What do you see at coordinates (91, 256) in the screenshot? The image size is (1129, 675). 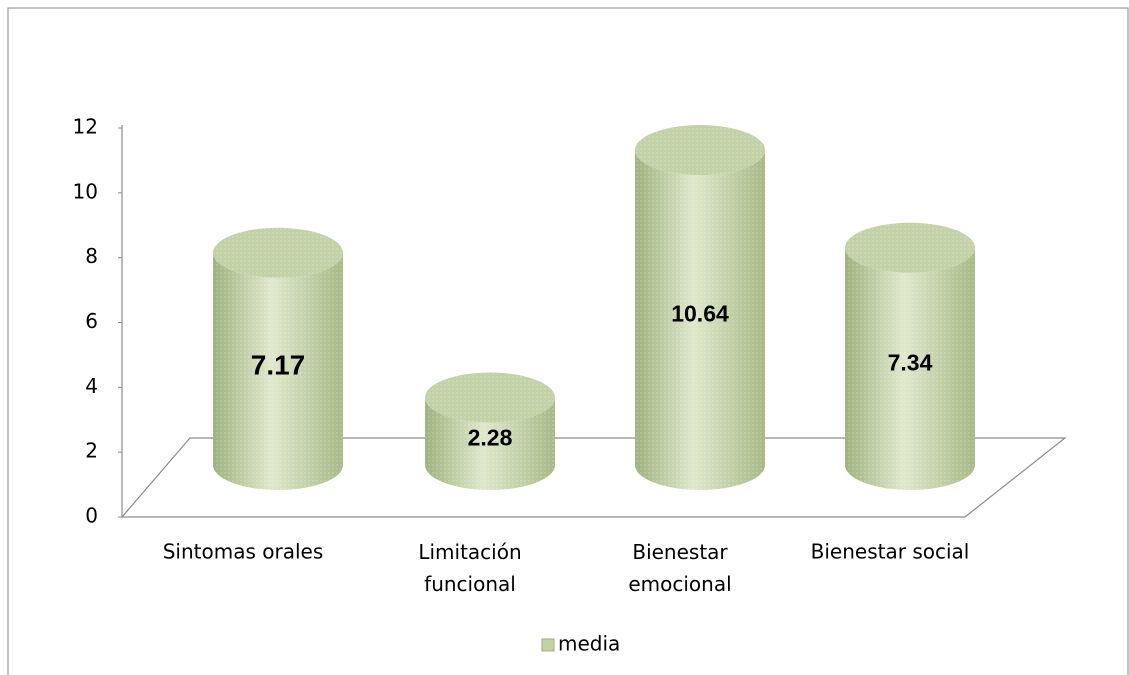 I see `y-tick-label: 8` at bounding box center [91, 256].